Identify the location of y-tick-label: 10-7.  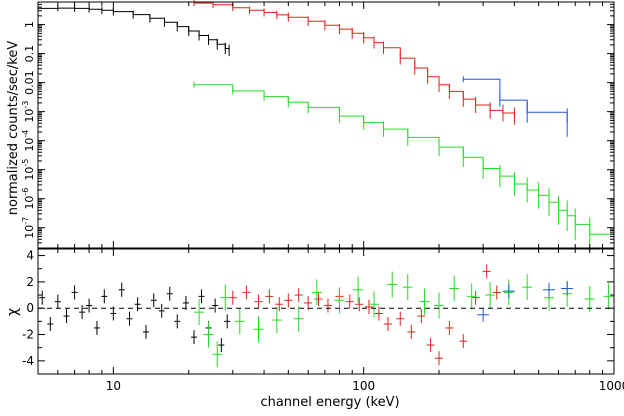
(28, 228).